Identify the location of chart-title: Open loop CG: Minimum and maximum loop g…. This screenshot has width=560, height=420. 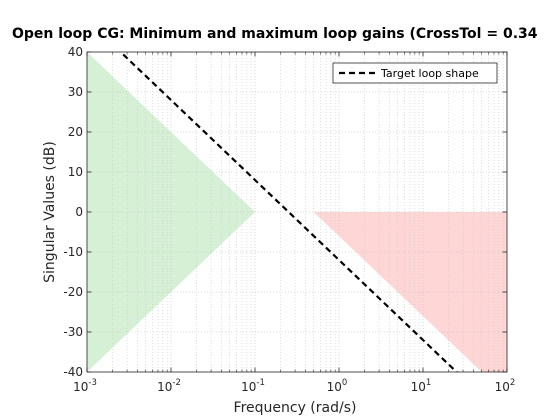
(275, 34).